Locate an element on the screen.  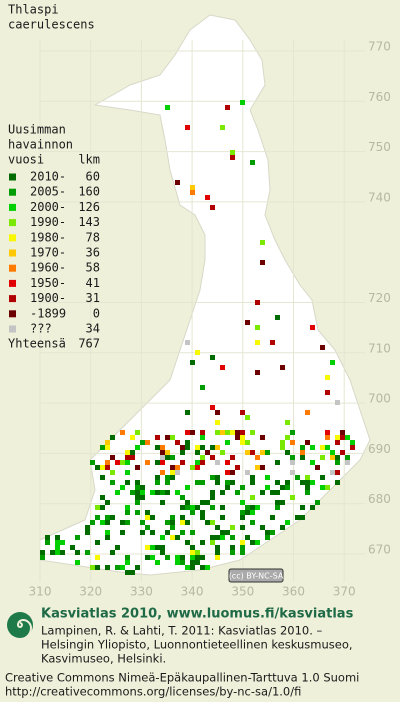
legend-label: 1900- is located at coordinates (48, 298).